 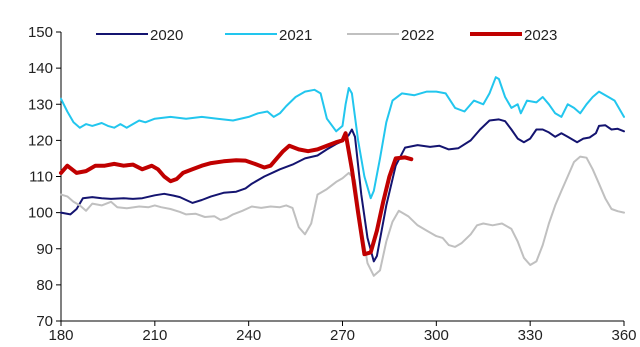 I want to click on y-tick-label: 70, so click(x=44, y=321).